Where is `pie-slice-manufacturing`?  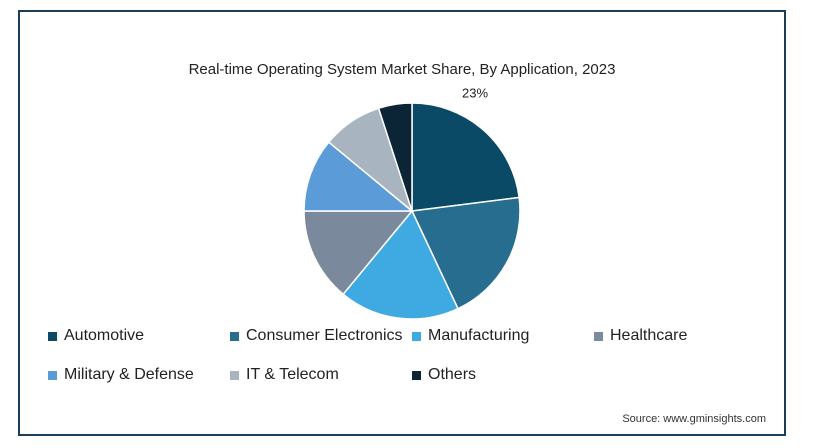
pie-slice-manufacturing is located at coordinates (400, 264).